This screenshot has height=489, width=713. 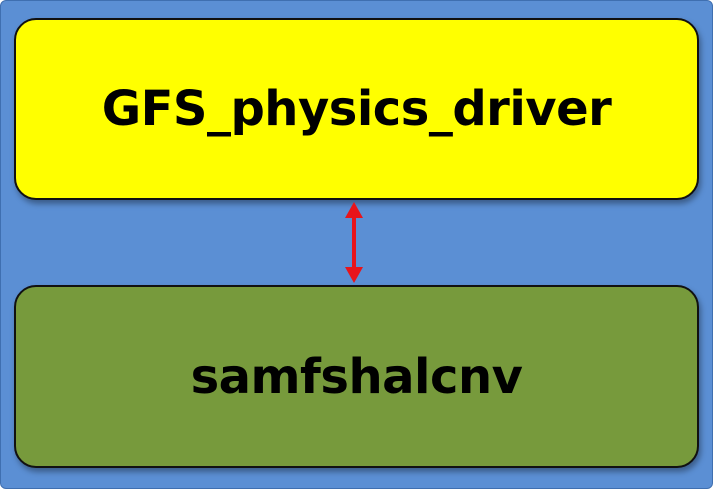 I want to click on arrow-head-down, so click(x=354, y=275).